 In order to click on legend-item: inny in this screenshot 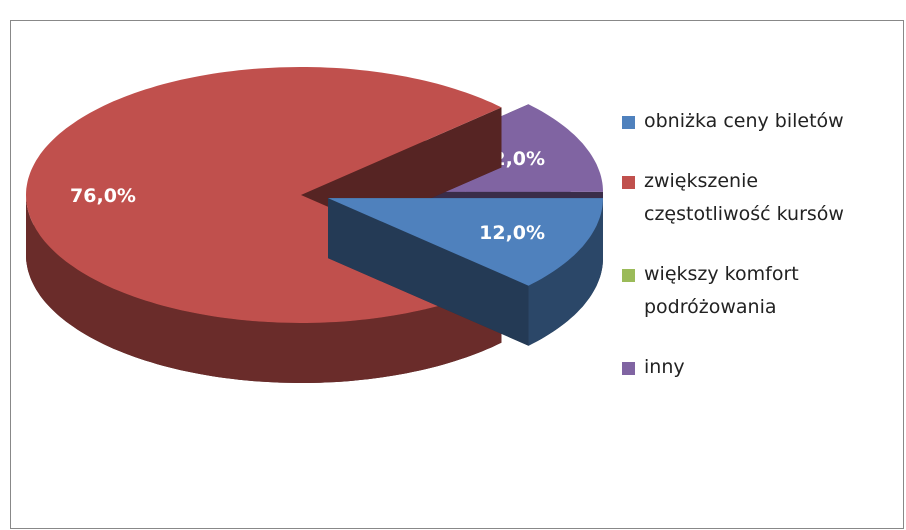, I will do `click(742, 367)`.